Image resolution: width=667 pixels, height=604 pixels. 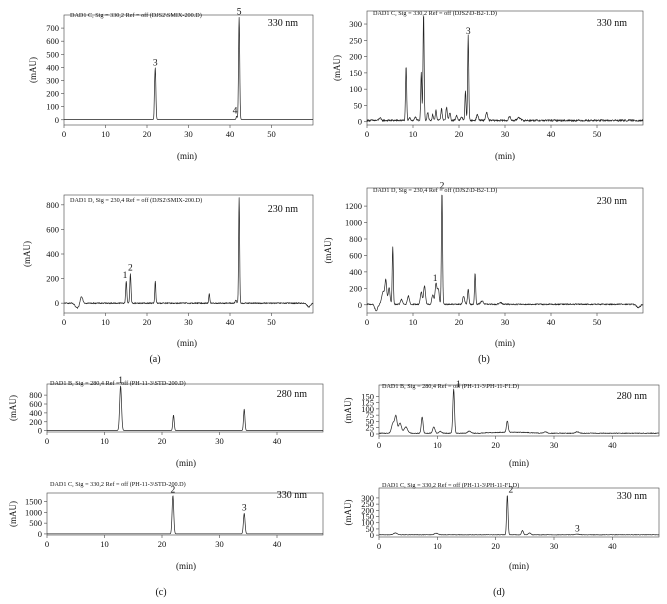 I want to click on panel-label-d: (d), so click(x=499, y=592).